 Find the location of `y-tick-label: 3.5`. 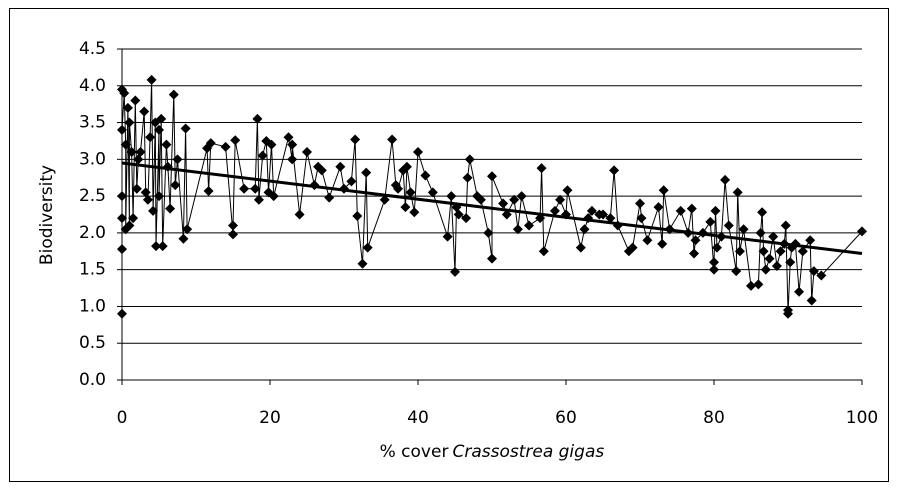

y-tick-label: 3.5 is located at coordinates (92, 123).